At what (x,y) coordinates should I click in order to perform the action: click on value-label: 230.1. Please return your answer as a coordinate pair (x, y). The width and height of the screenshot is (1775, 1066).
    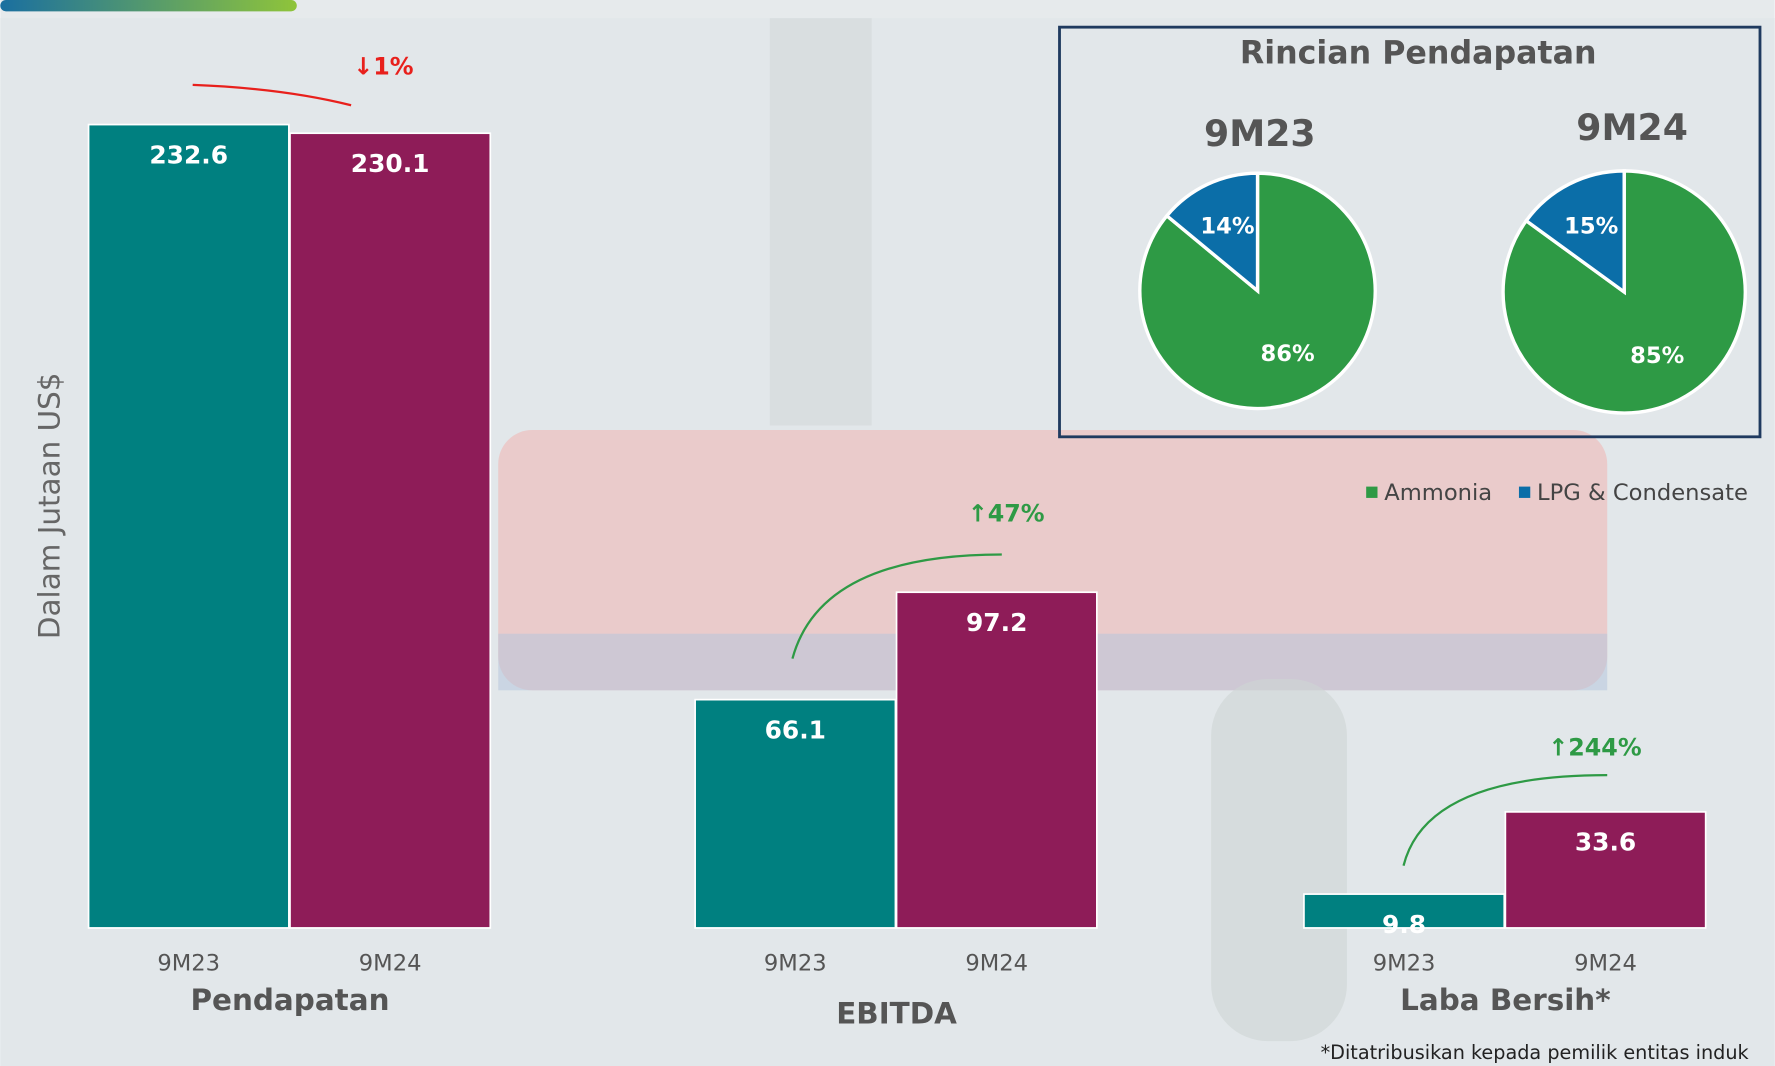
    Looking at the image, I should click on (390, 163).